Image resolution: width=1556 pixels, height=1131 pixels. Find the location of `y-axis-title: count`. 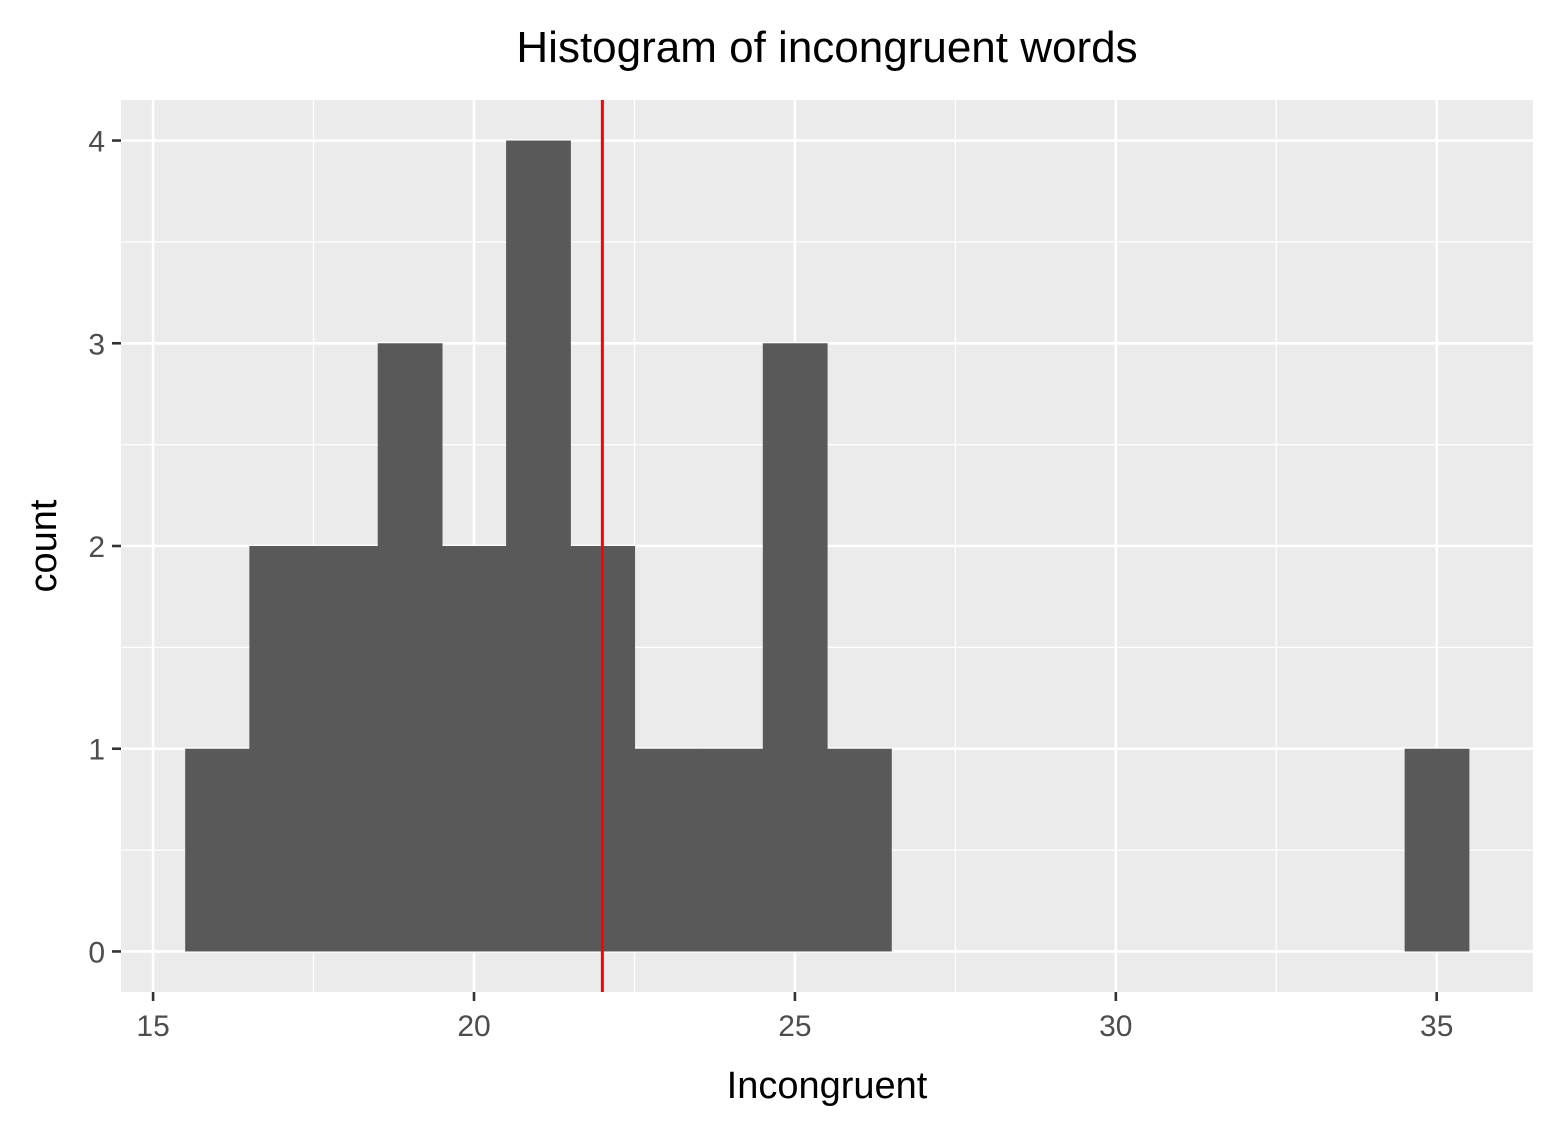

y-axis-title: count is located at coordinates (44, 545).